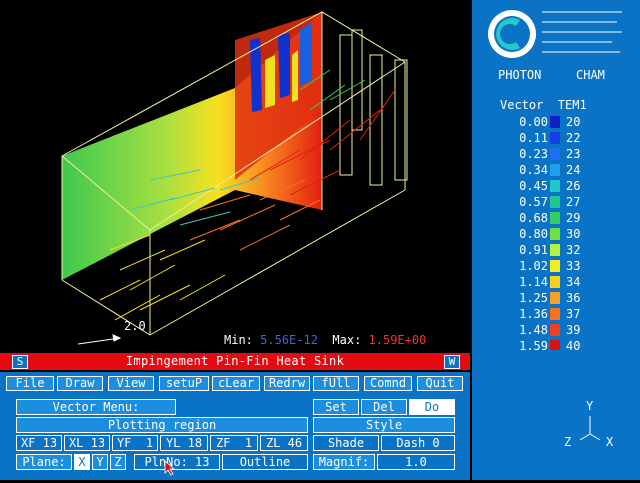  I want to click on legend-index: 36, so click(573, 298).